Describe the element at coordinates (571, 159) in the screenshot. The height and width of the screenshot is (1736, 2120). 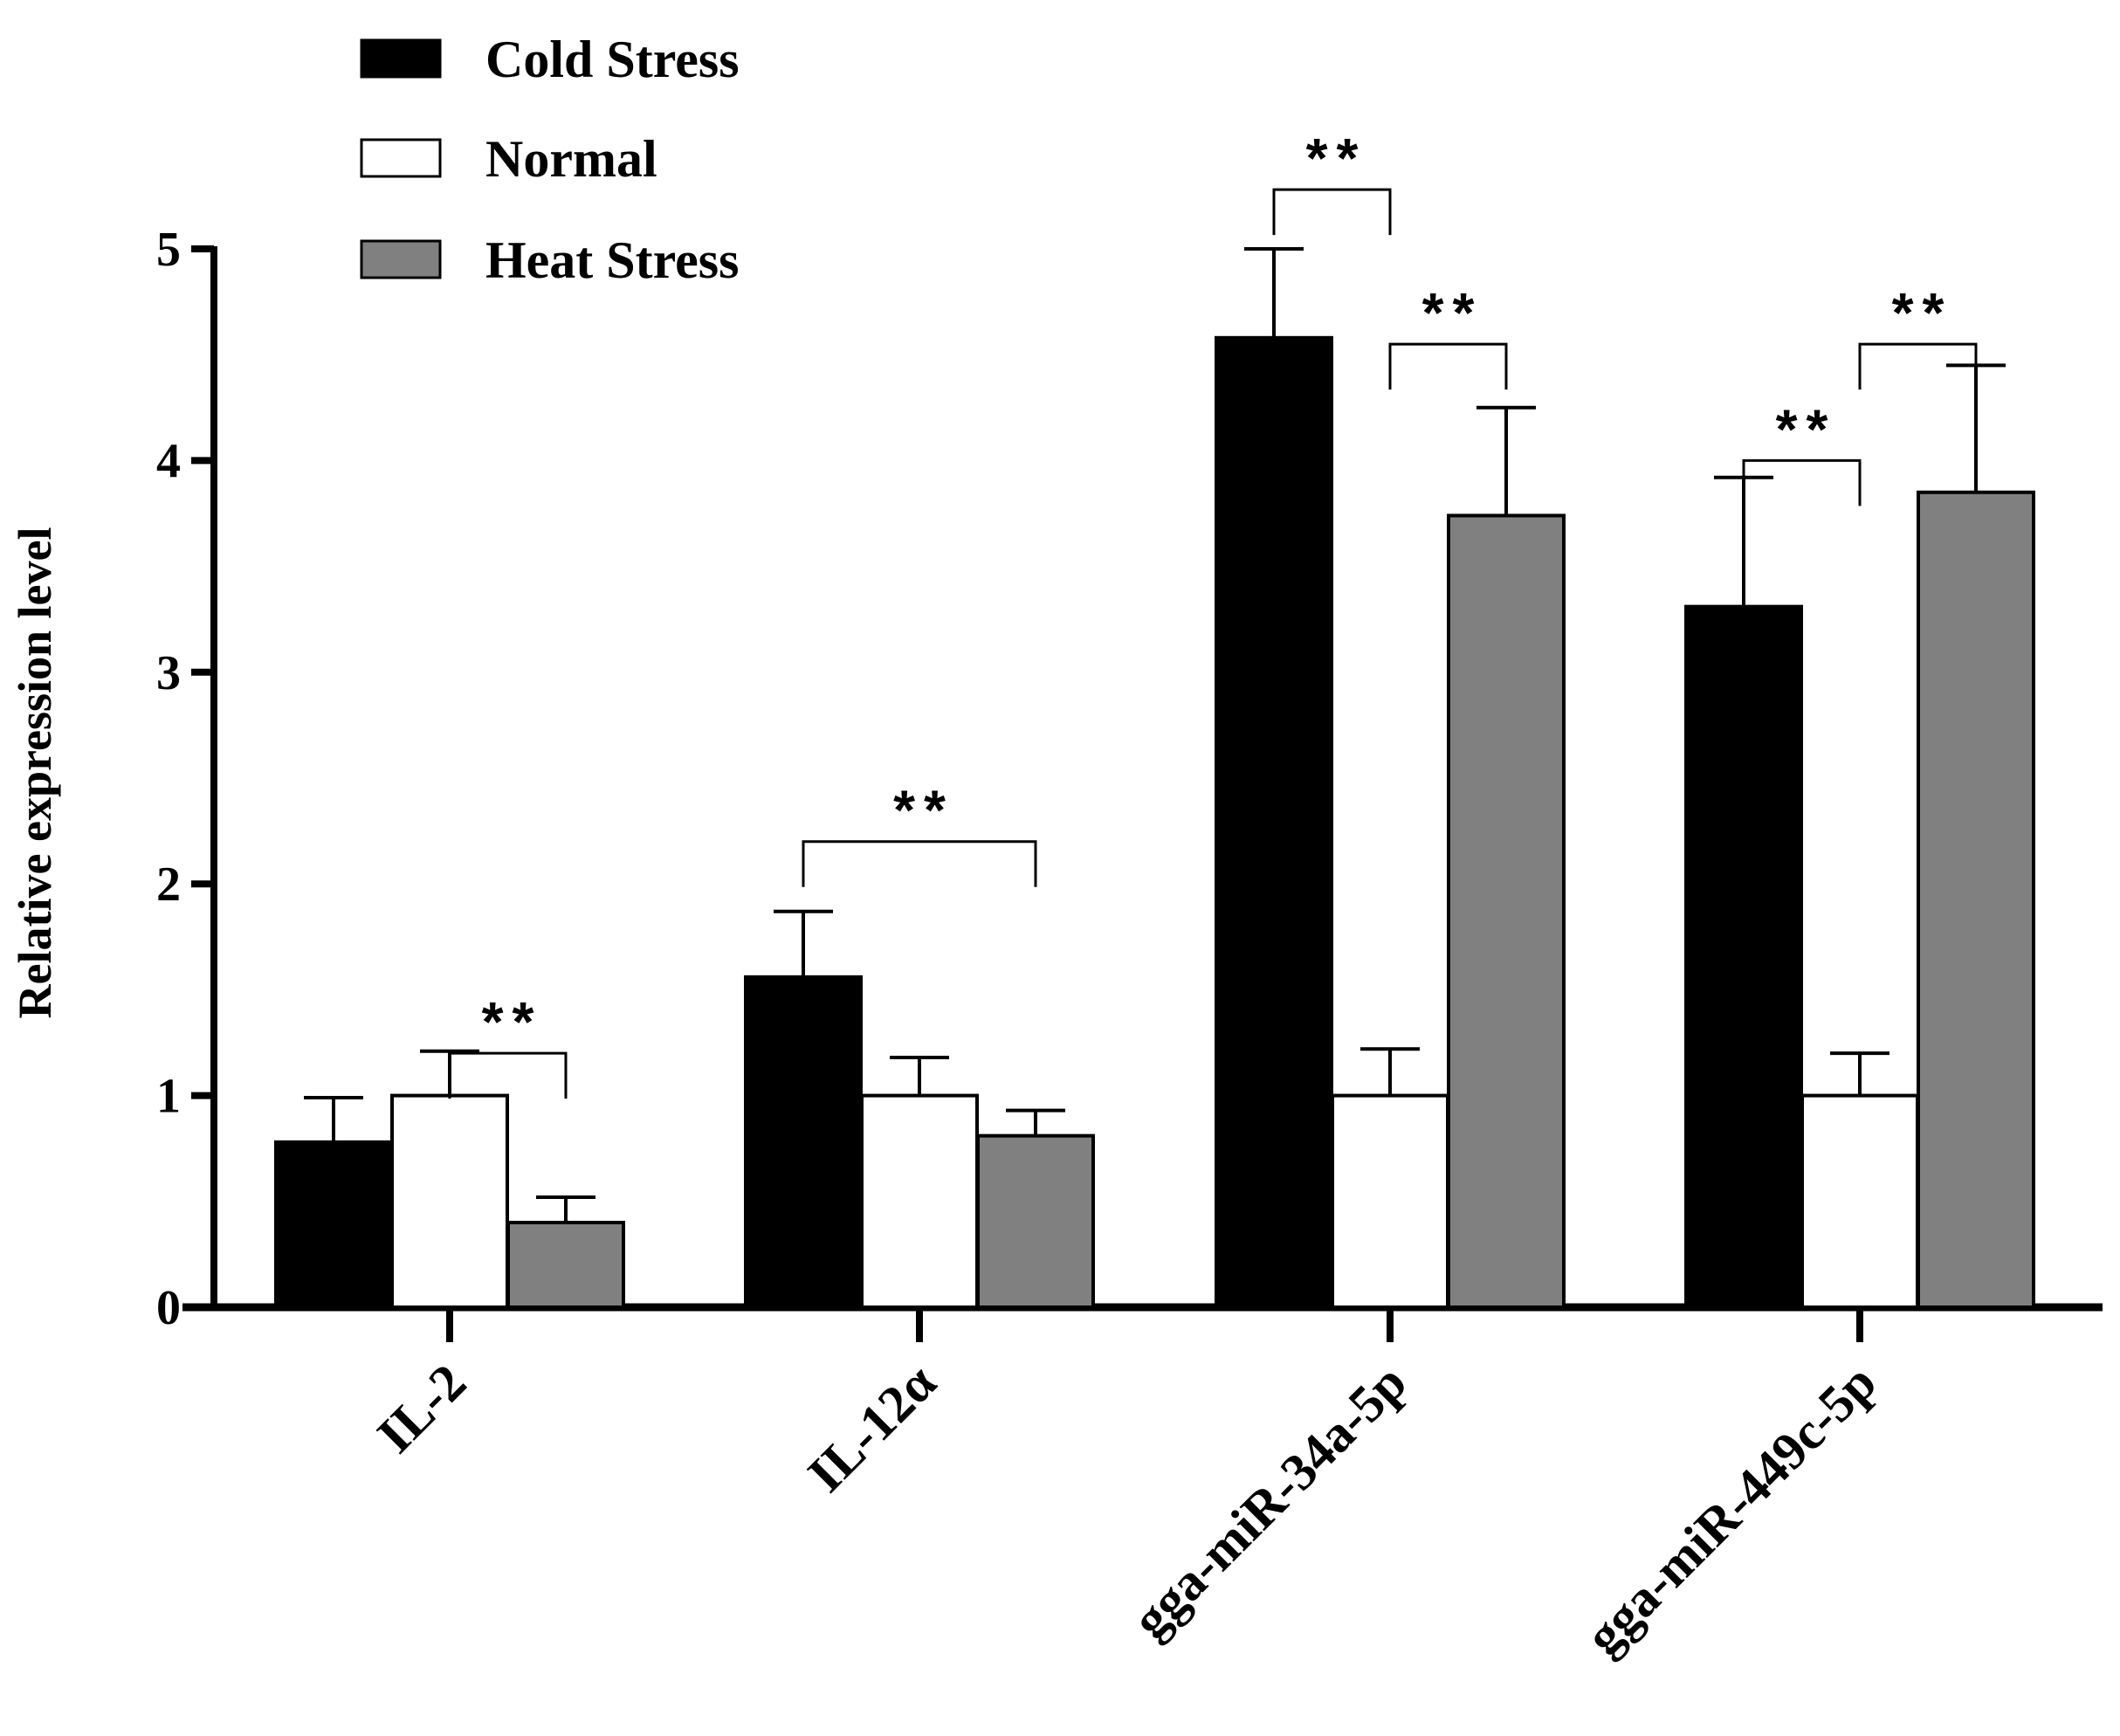
I see `legend-label: Normal` at that location.